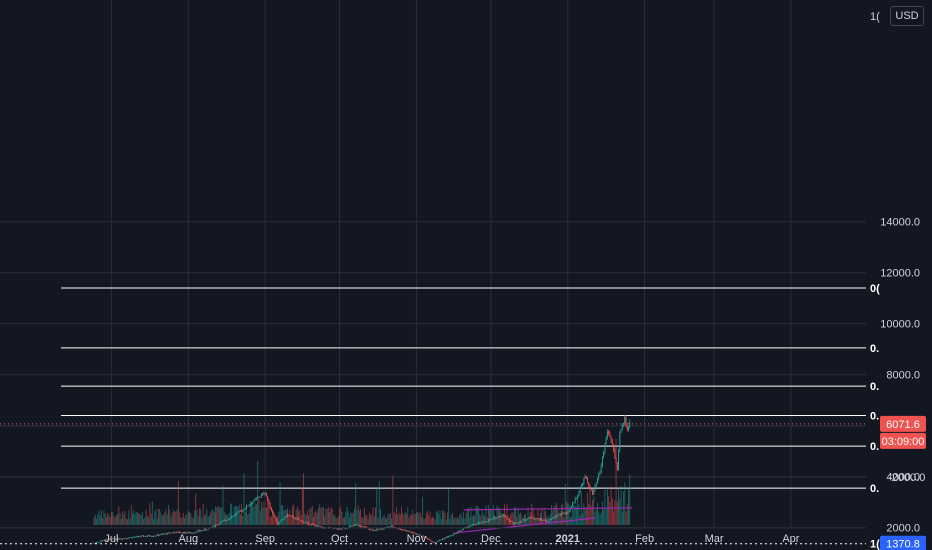 The height and width of the screenshot is (550, 932). Describe the element at coordinates (362, 481) in the screenshot. I see `volume-bars` at that location.